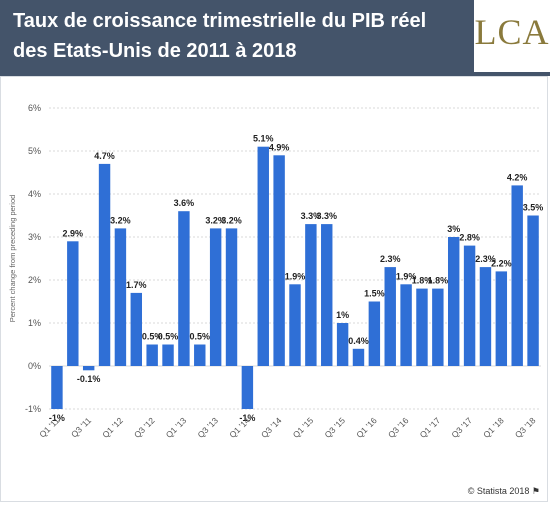 This screenshot has width=550, height=506. I want to click on y-tick-label: 2%, so click(34, 280).